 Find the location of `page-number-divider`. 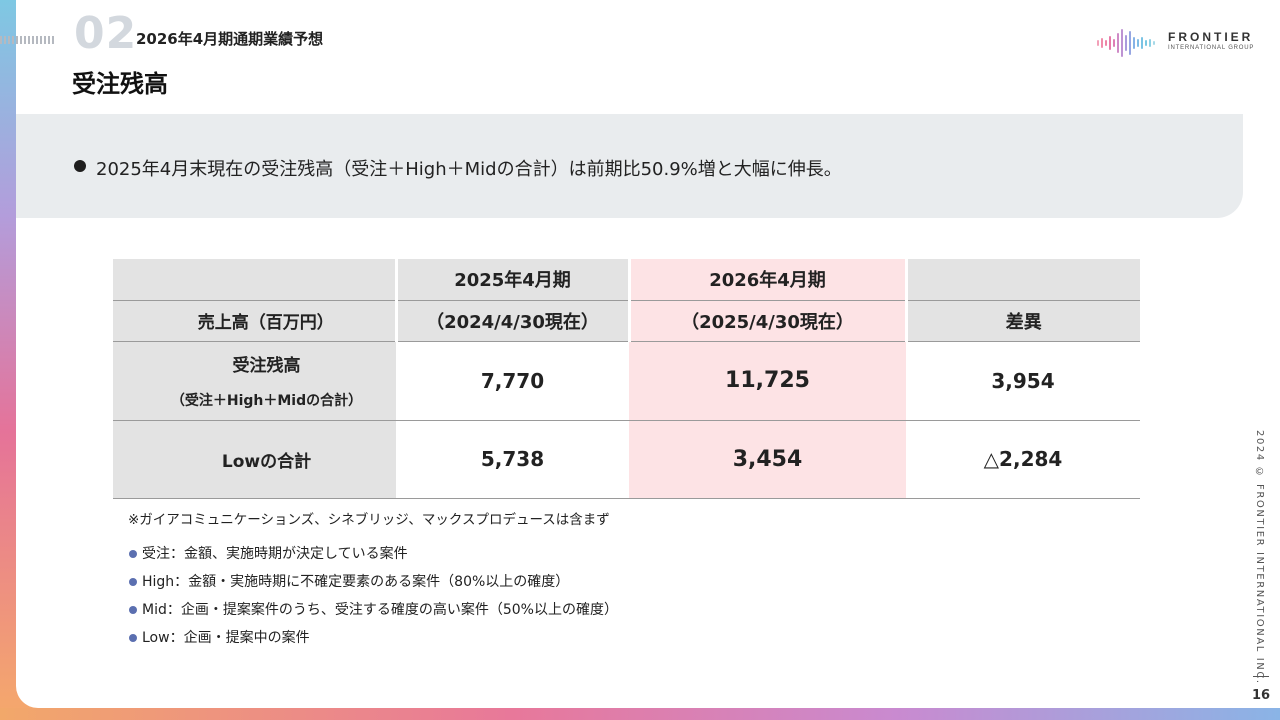

page-number-divider is located at coordinates (1261, 676).